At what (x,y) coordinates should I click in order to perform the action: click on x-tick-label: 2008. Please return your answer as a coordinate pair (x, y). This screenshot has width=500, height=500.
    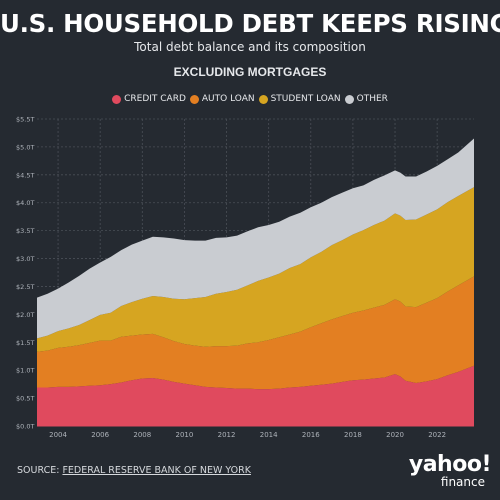
    Looking at the image, I should click on (142, 435).